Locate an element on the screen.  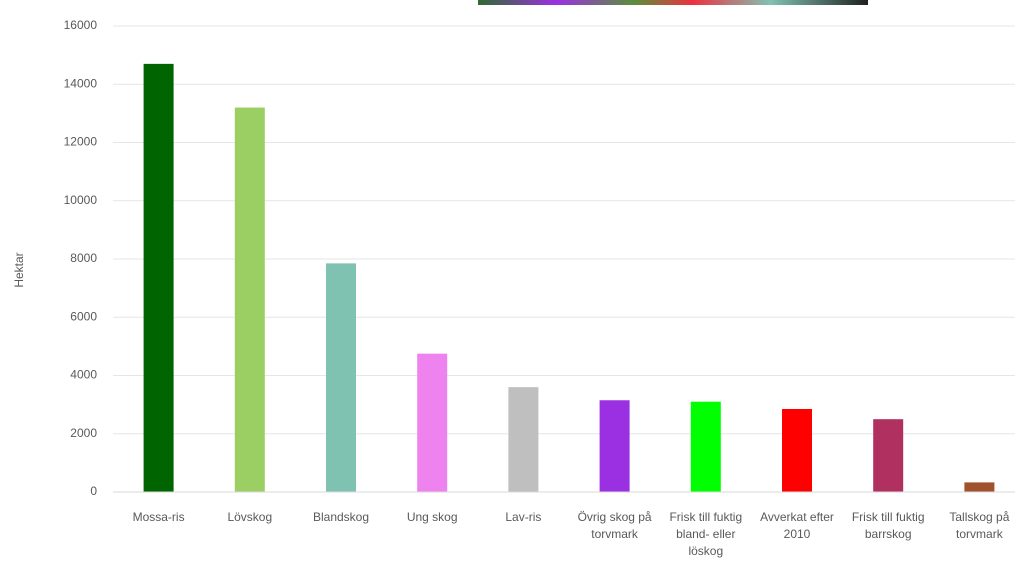
y-axis-label: Hektar is located at coordinates (19, 269).